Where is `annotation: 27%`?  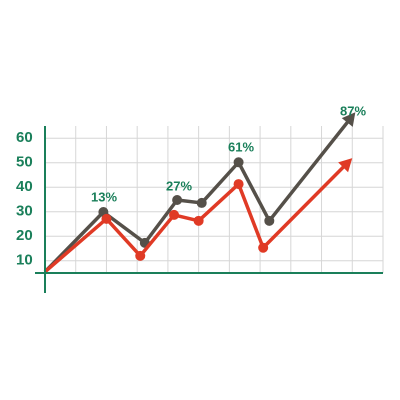
annotation: 27% is located at coordinates (179, 185).